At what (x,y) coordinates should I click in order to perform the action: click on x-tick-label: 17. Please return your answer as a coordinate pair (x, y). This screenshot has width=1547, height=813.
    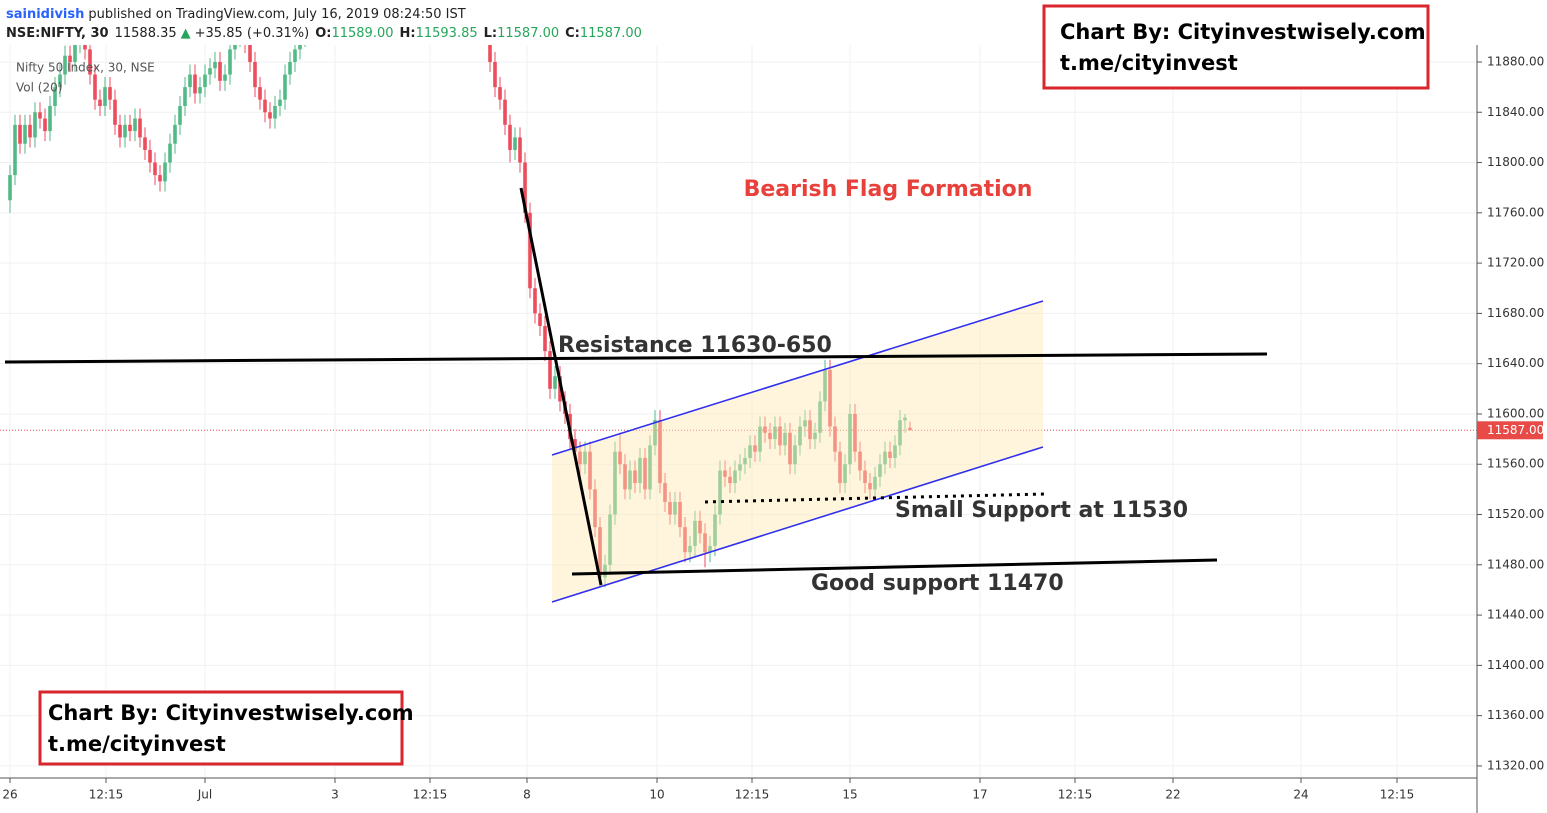
    Looking at the image, I should click on (979, 795).